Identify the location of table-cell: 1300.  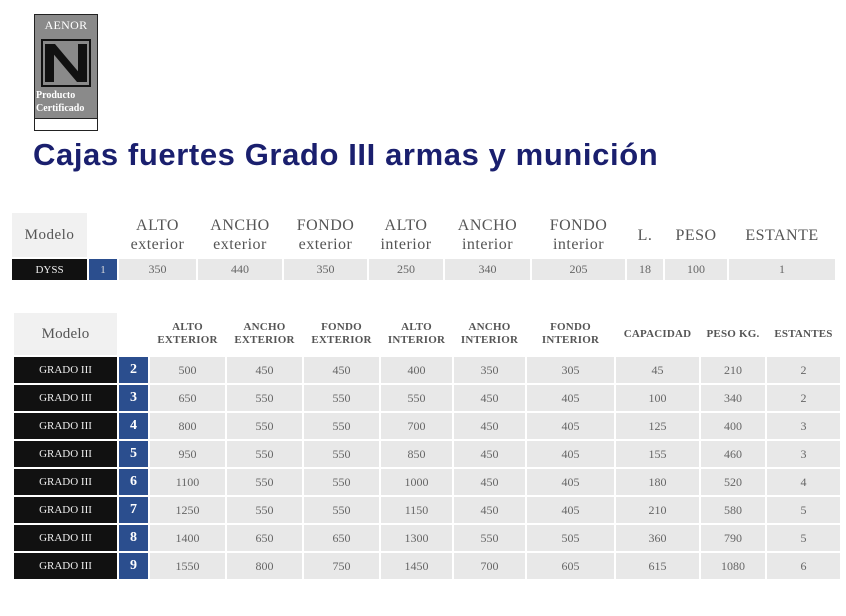
(416, 538).